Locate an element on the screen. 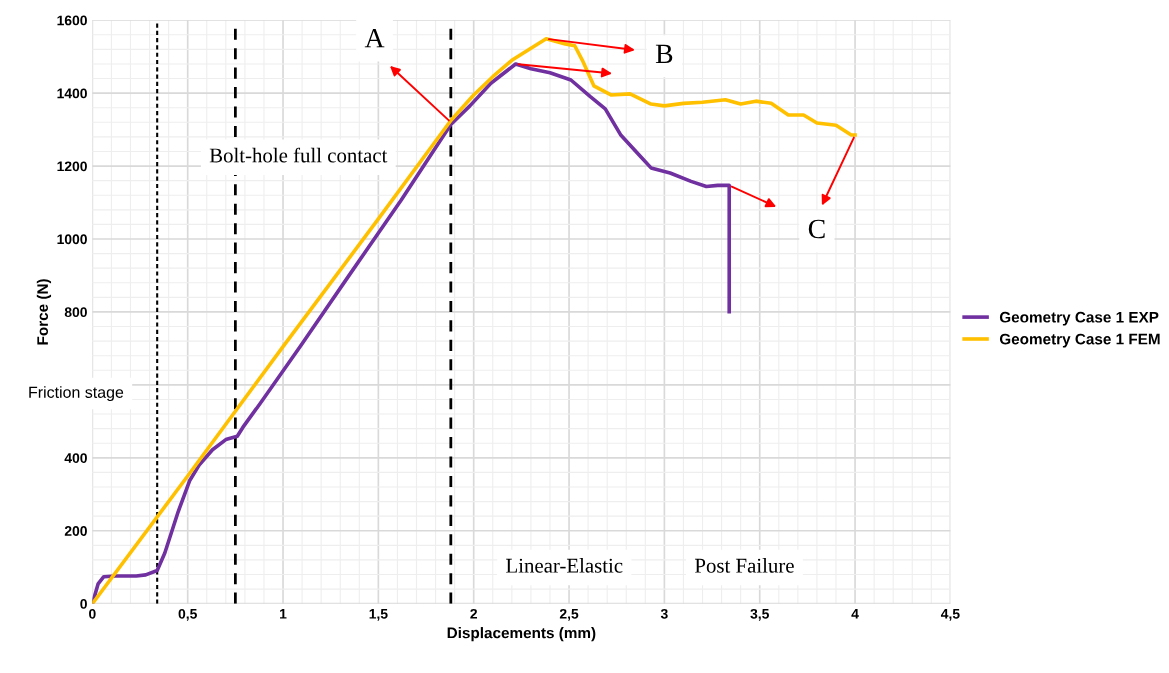 This screenshot has height=673, width=1169. y-tick-label: 1200 is located at coordinates (72, 166).